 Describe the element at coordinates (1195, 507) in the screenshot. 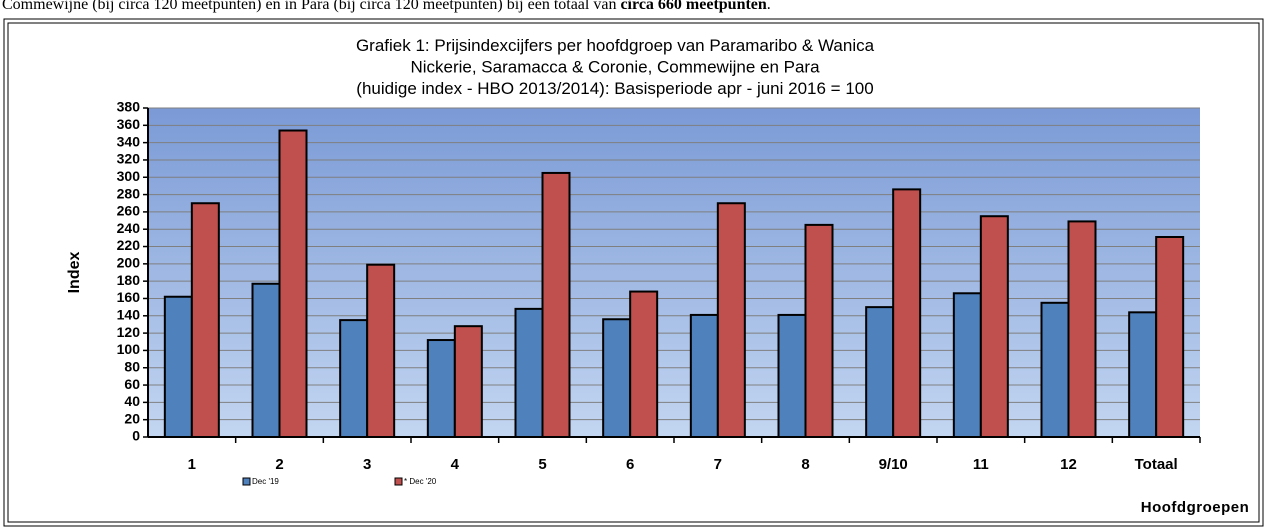

I see `x-axis-label: Hoofdgroepen` at that location.